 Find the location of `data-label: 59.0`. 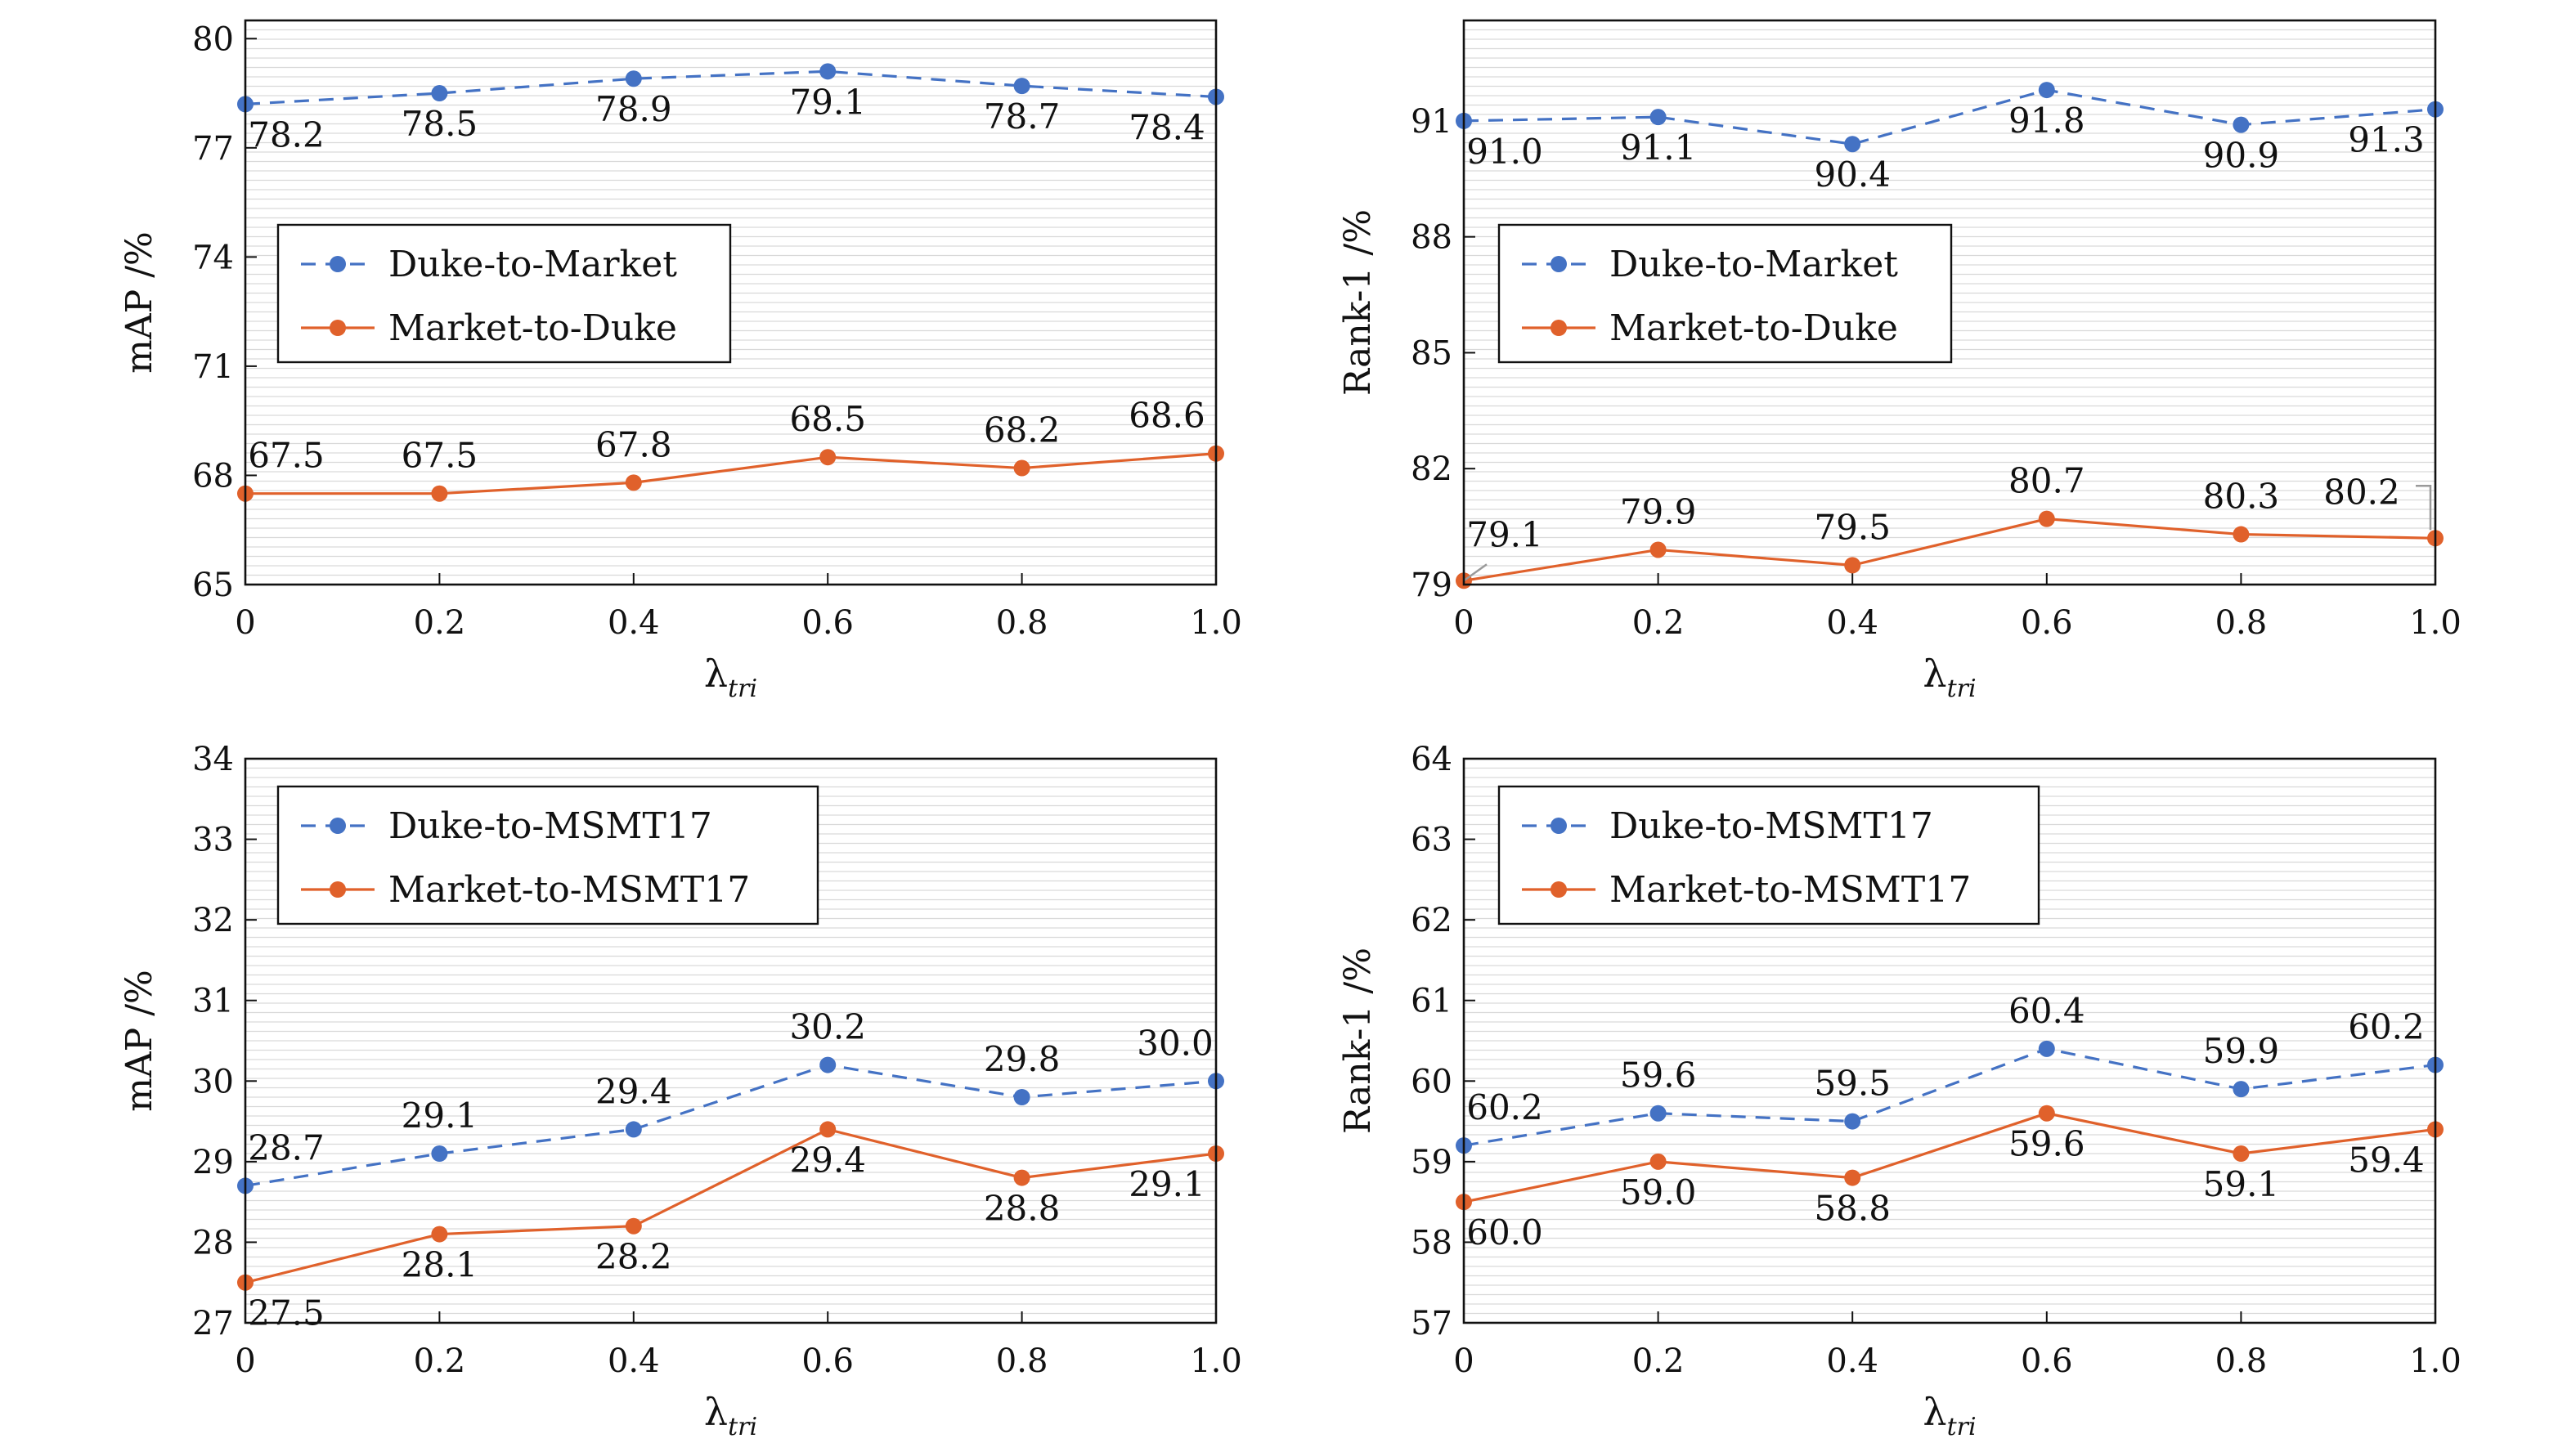

data-label: 59.0 is located at coordinates (1658, 1192).